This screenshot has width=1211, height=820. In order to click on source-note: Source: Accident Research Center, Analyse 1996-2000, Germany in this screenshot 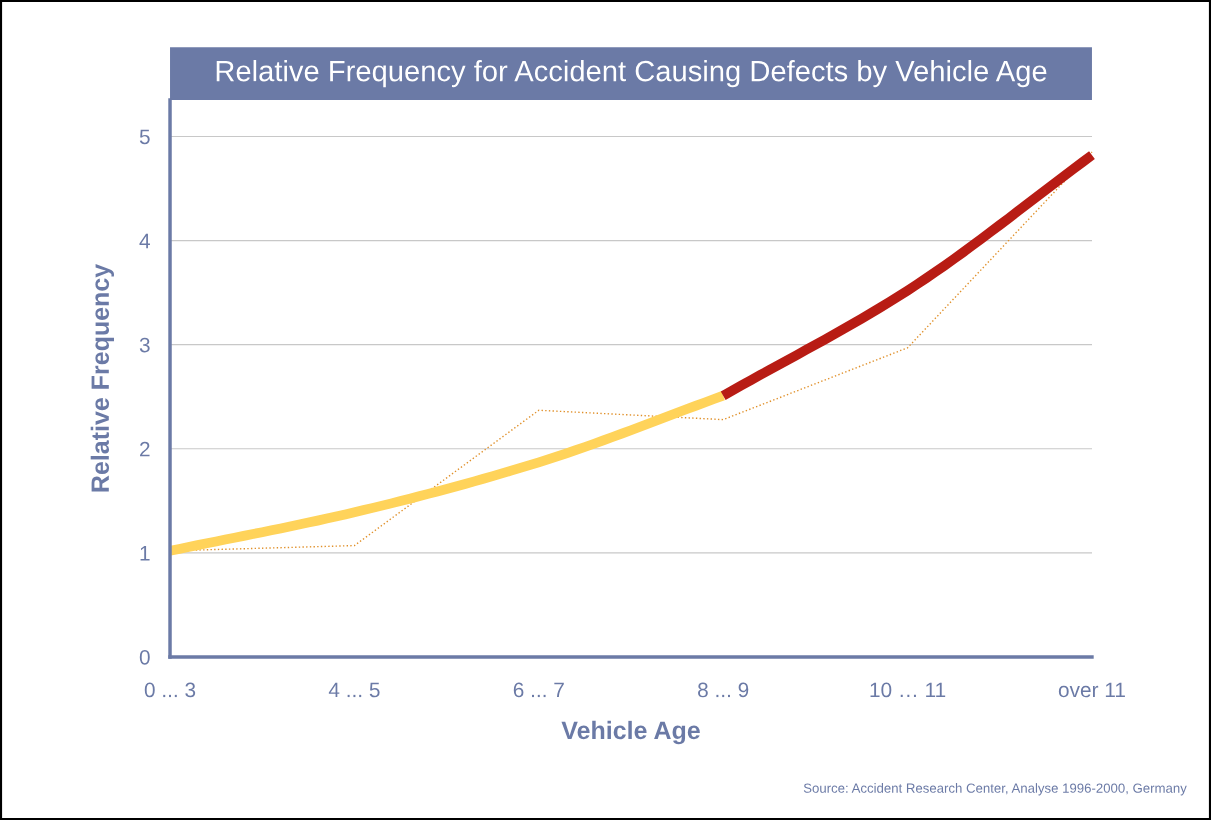, I will do `click(995, 789)`.